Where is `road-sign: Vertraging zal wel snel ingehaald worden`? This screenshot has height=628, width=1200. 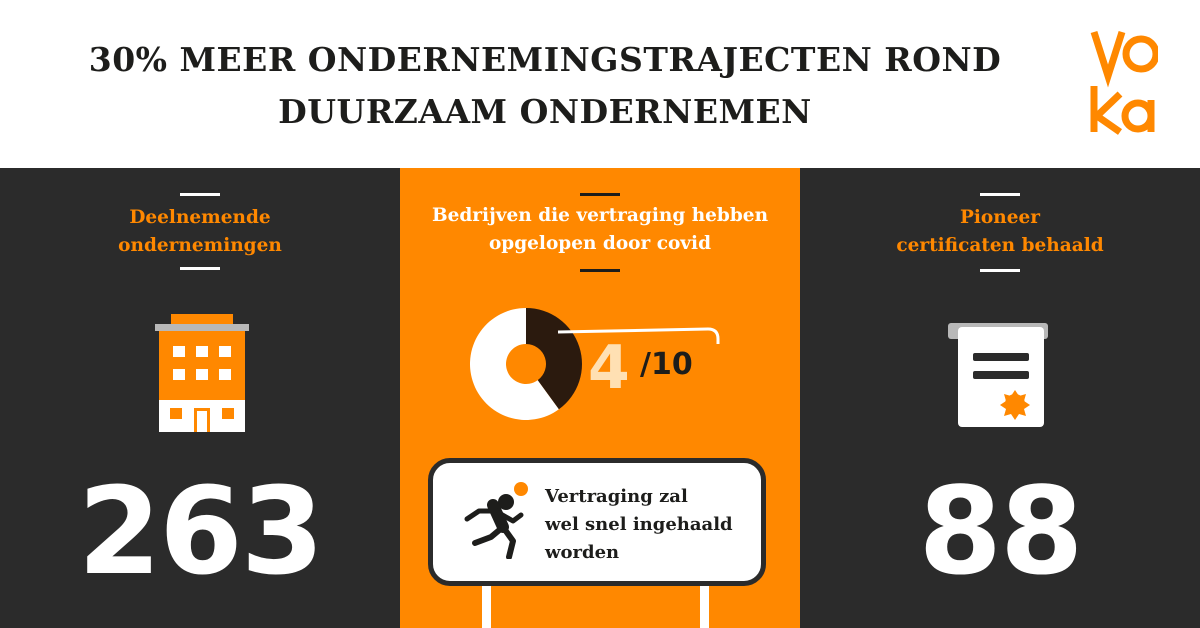
road-sign: Vertraging zal wel snel ingehaald worden is located at coordinates (597, 522).